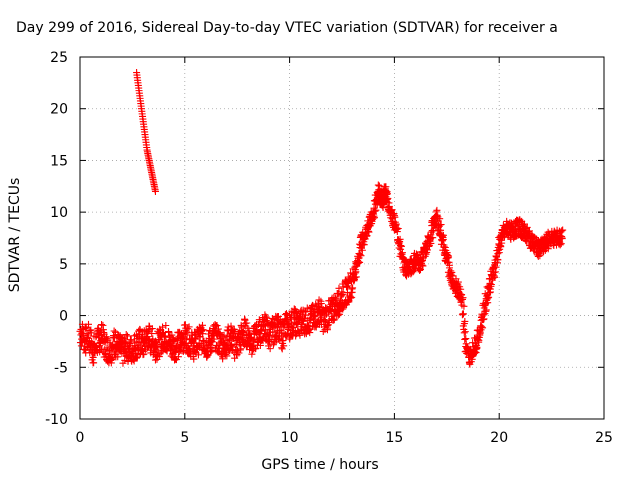 Image resolution: width=640 pixels, height=480 pixels. What do you see at coordinates (15, 235) in the screenshot?
I see `y-axis-label: SDTVAR / TECUs` at bounding box center [15, 235].